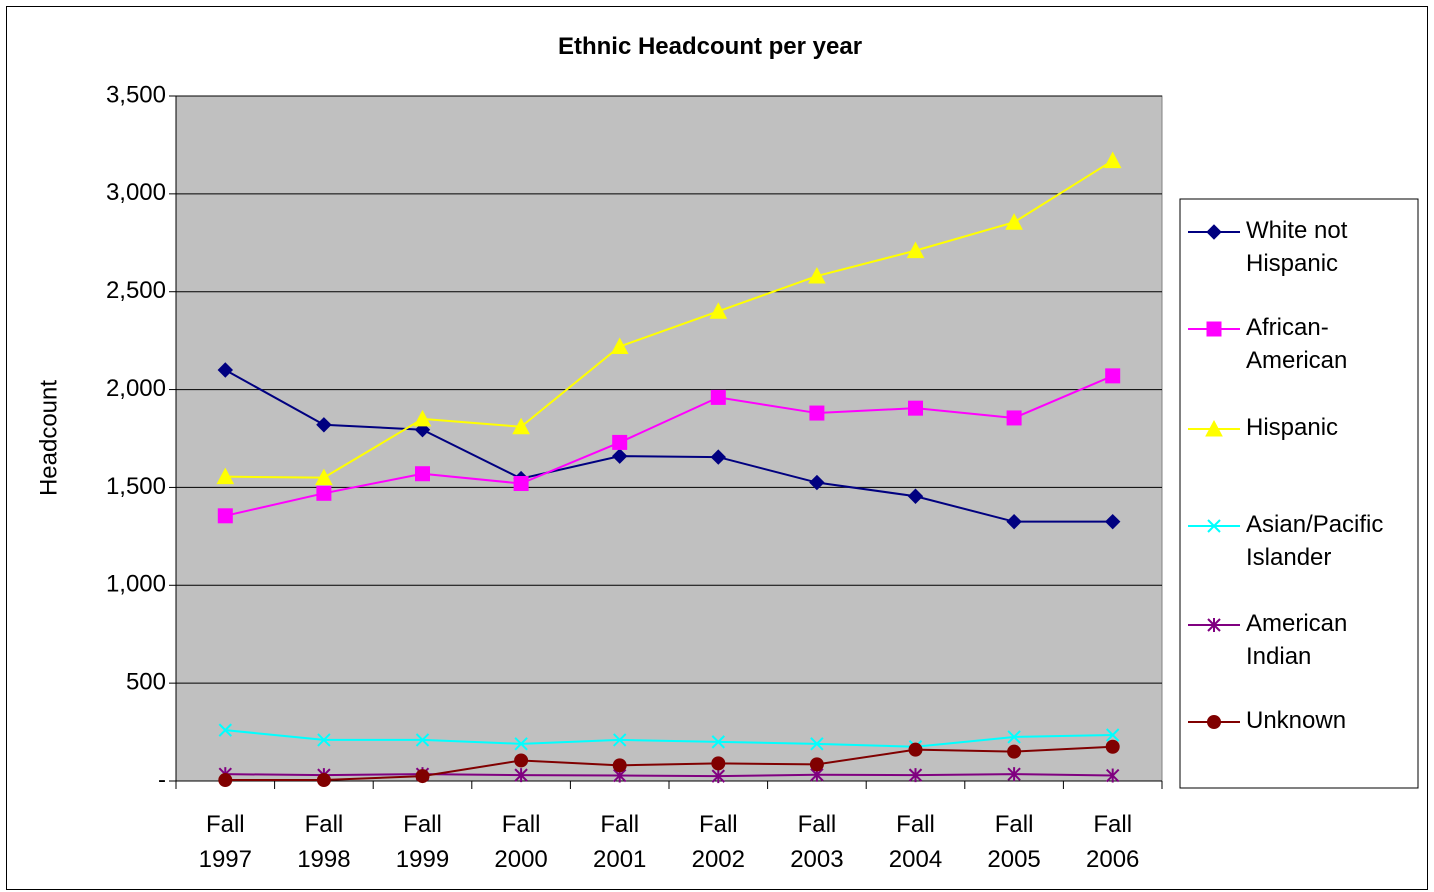 This screenshot has height=892, width=1434. I want to click on series-unknown, so click(669, 763).